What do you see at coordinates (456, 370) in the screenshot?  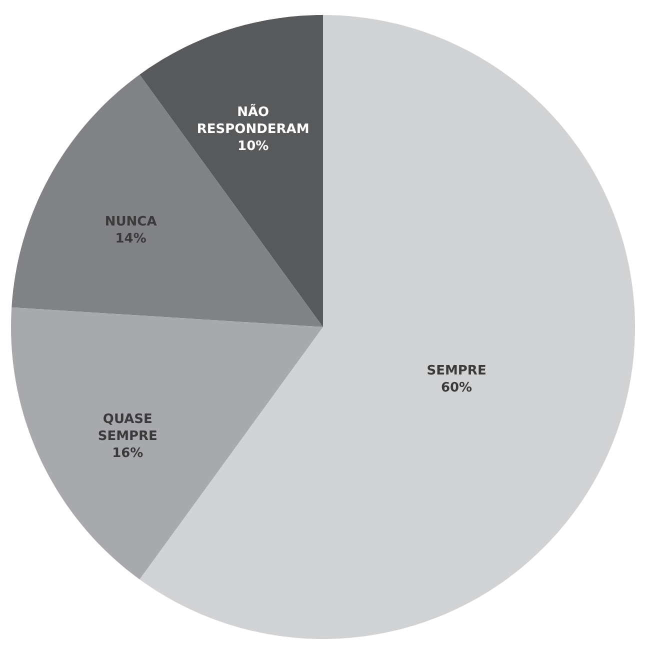 I see `slice-label: SEMPRE` at bounding box center [456, 370].